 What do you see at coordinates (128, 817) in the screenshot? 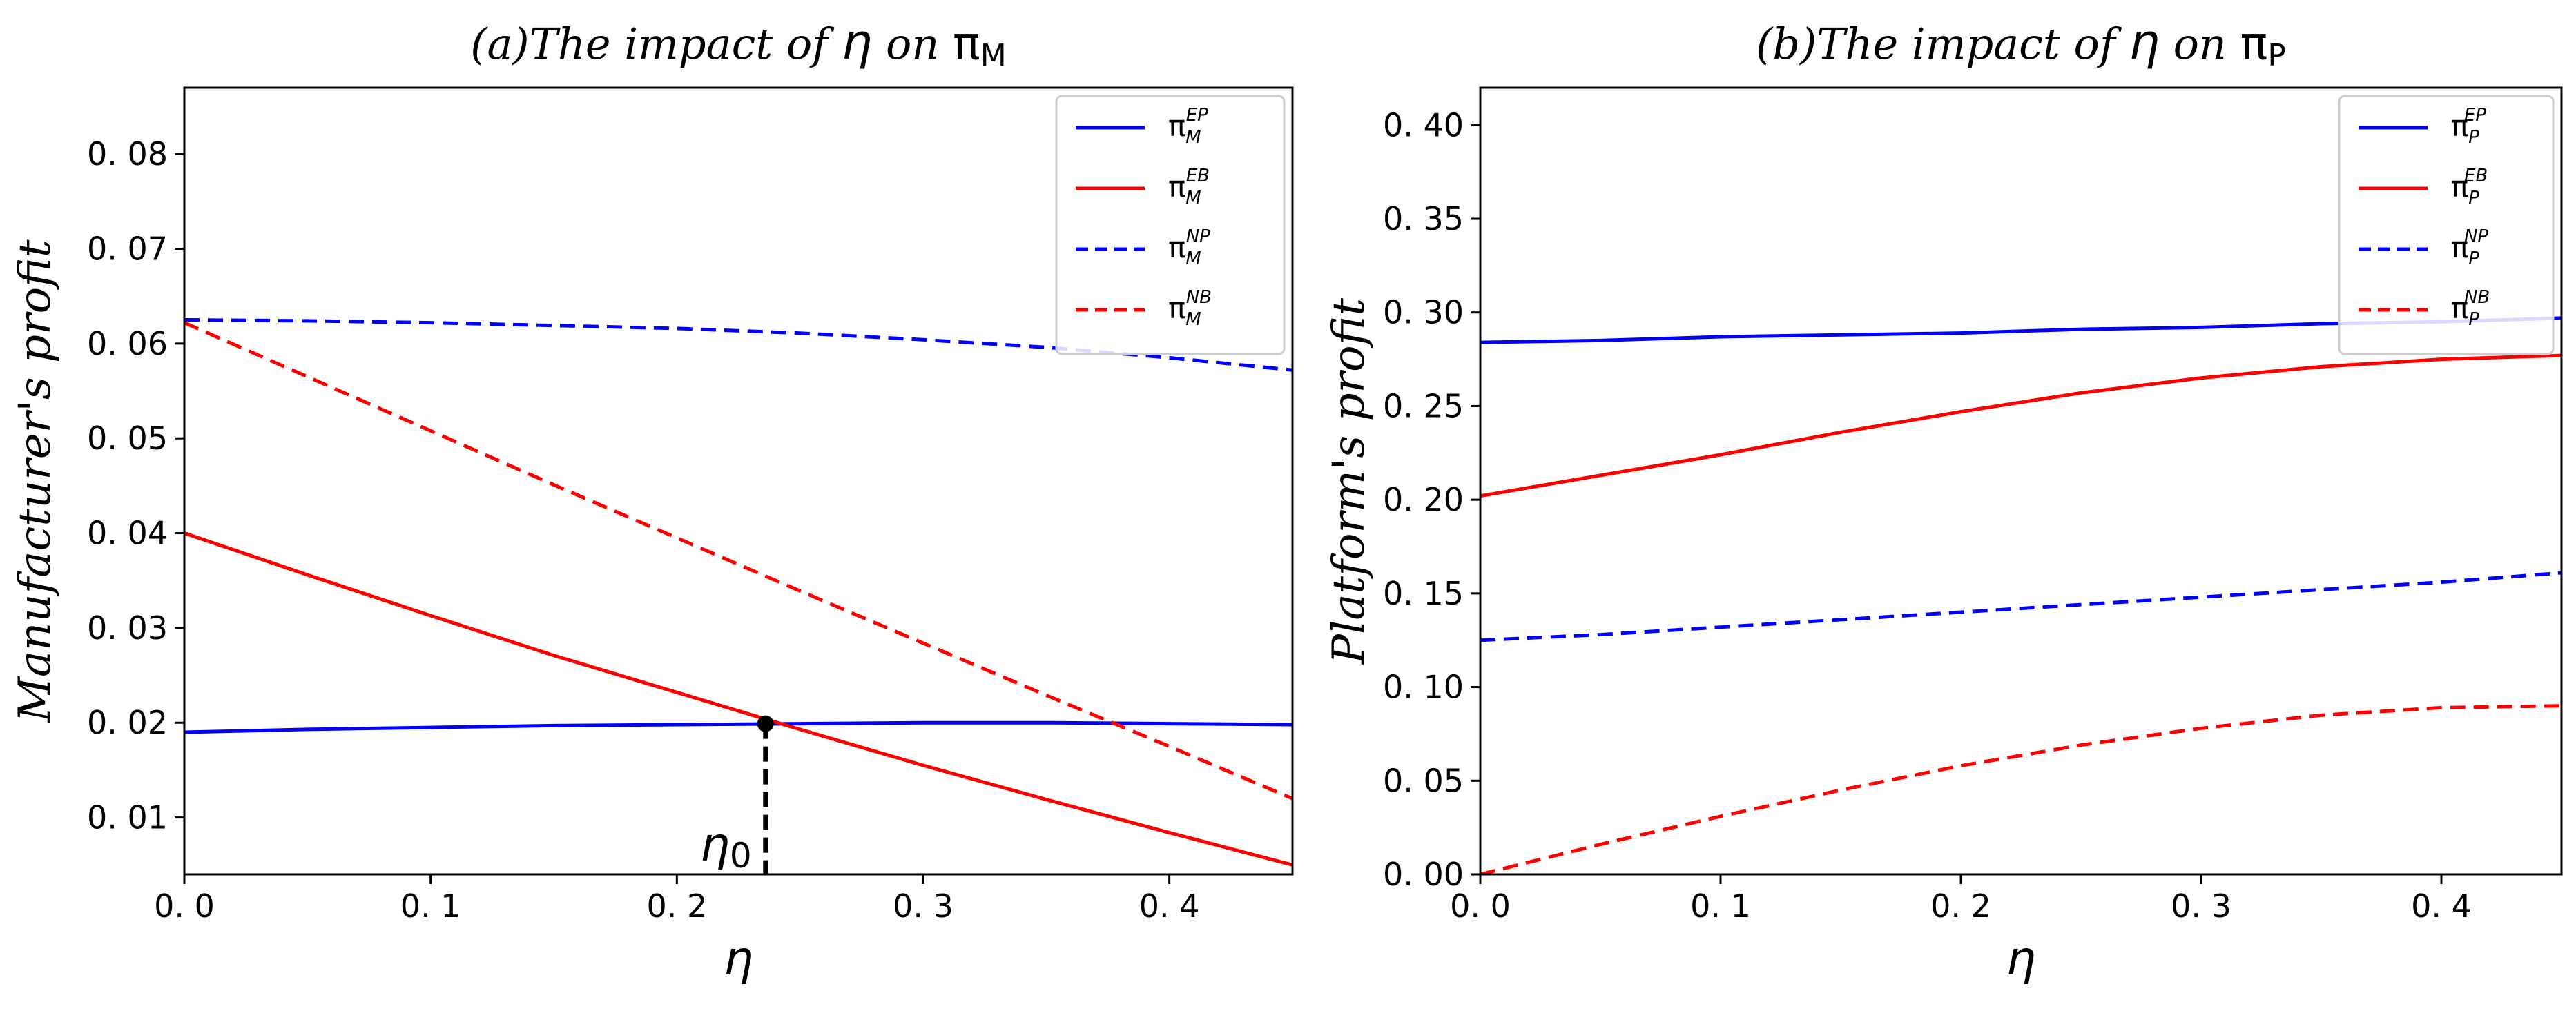
I see `y-tick-label: 0. 01` at bounding box center [128, 817].